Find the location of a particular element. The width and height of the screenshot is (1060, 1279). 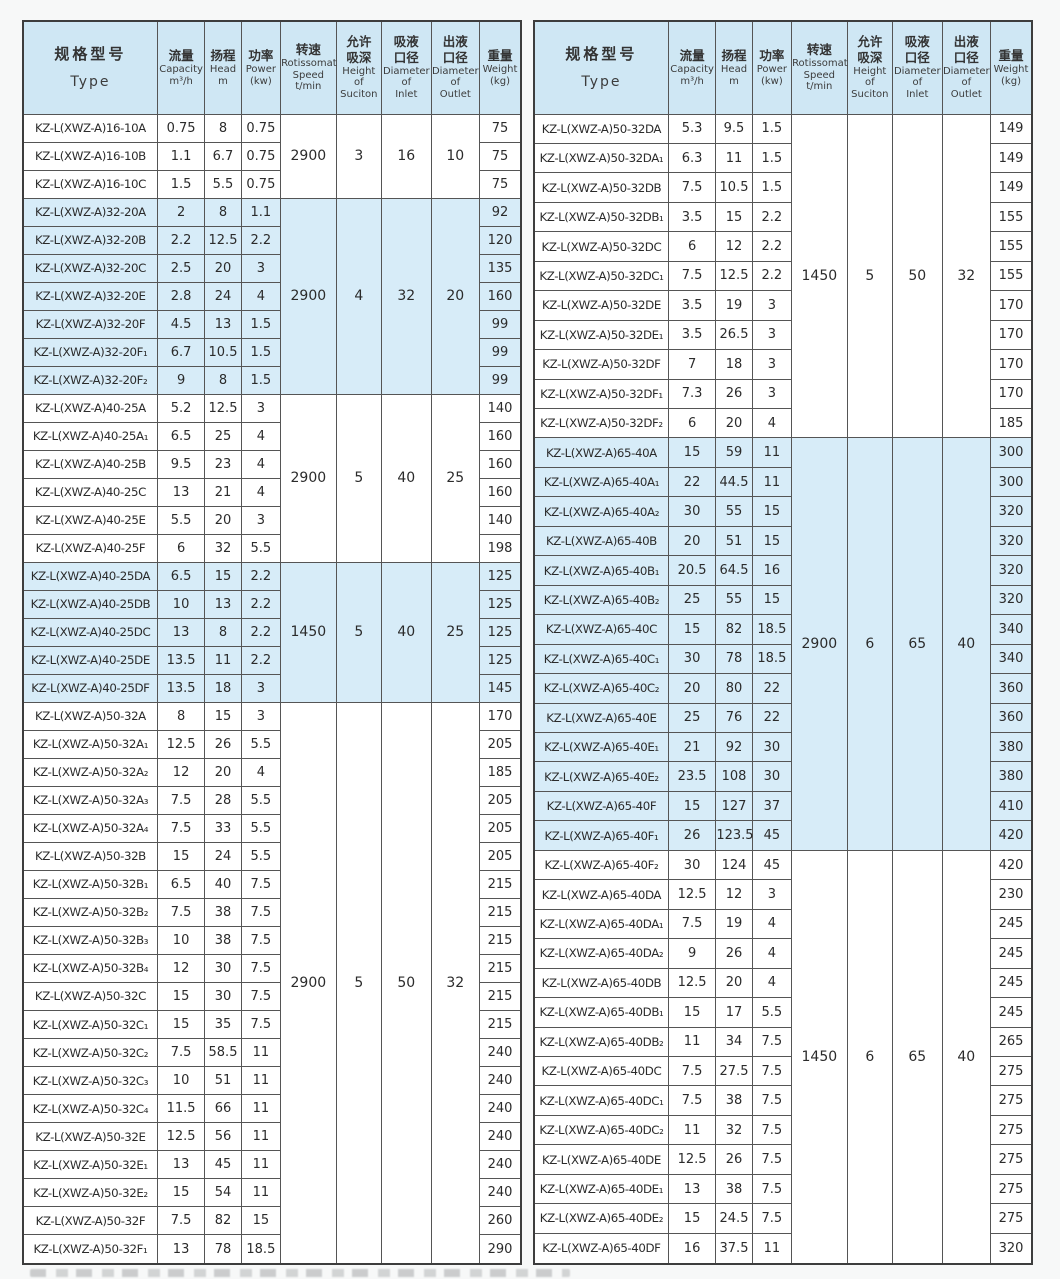

model-cell: KZ-L(XWZ-A)50-32DF is located at coordinates (601, 364).